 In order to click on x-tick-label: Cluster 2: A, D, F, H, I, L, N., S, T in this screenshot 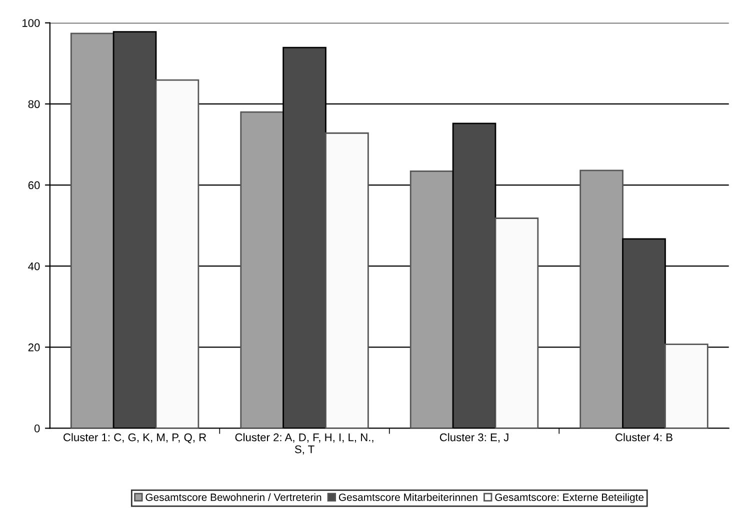, I will do `click(304, 444)`.